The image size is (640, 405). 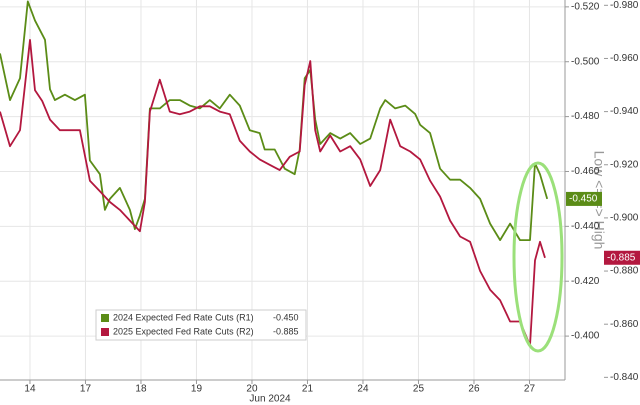 What do you see at coordinates (183, 331) in the screenshot?
I see `legend-label: 2025 Expected Fed Rate Cuts (R2)` at bounding box center [183, 331].